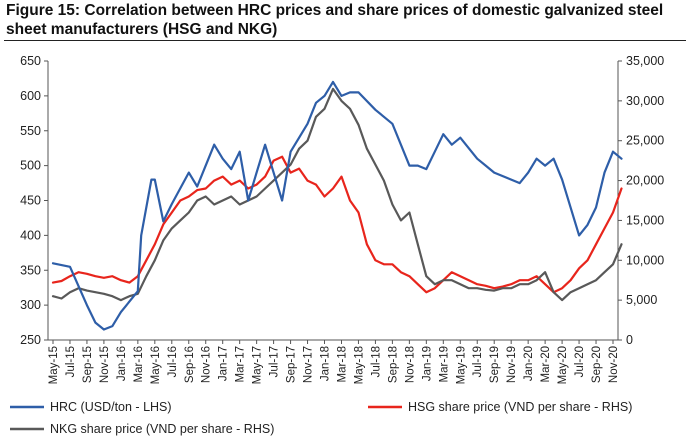  What do you see at coordinates (614, 364) in the screenshot?
I see `x-tick-label: Nov-20` at bounding box center [614, 364].